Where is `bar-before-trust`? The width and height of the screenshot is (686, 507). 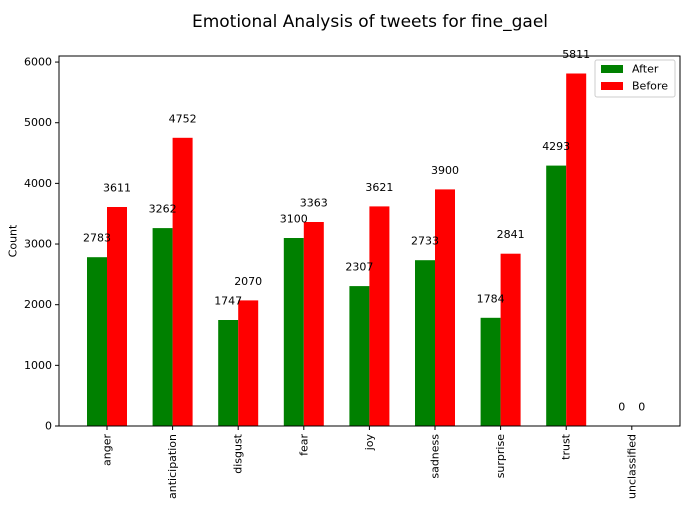
bar-before-trust is located at coordinates (576, 249).